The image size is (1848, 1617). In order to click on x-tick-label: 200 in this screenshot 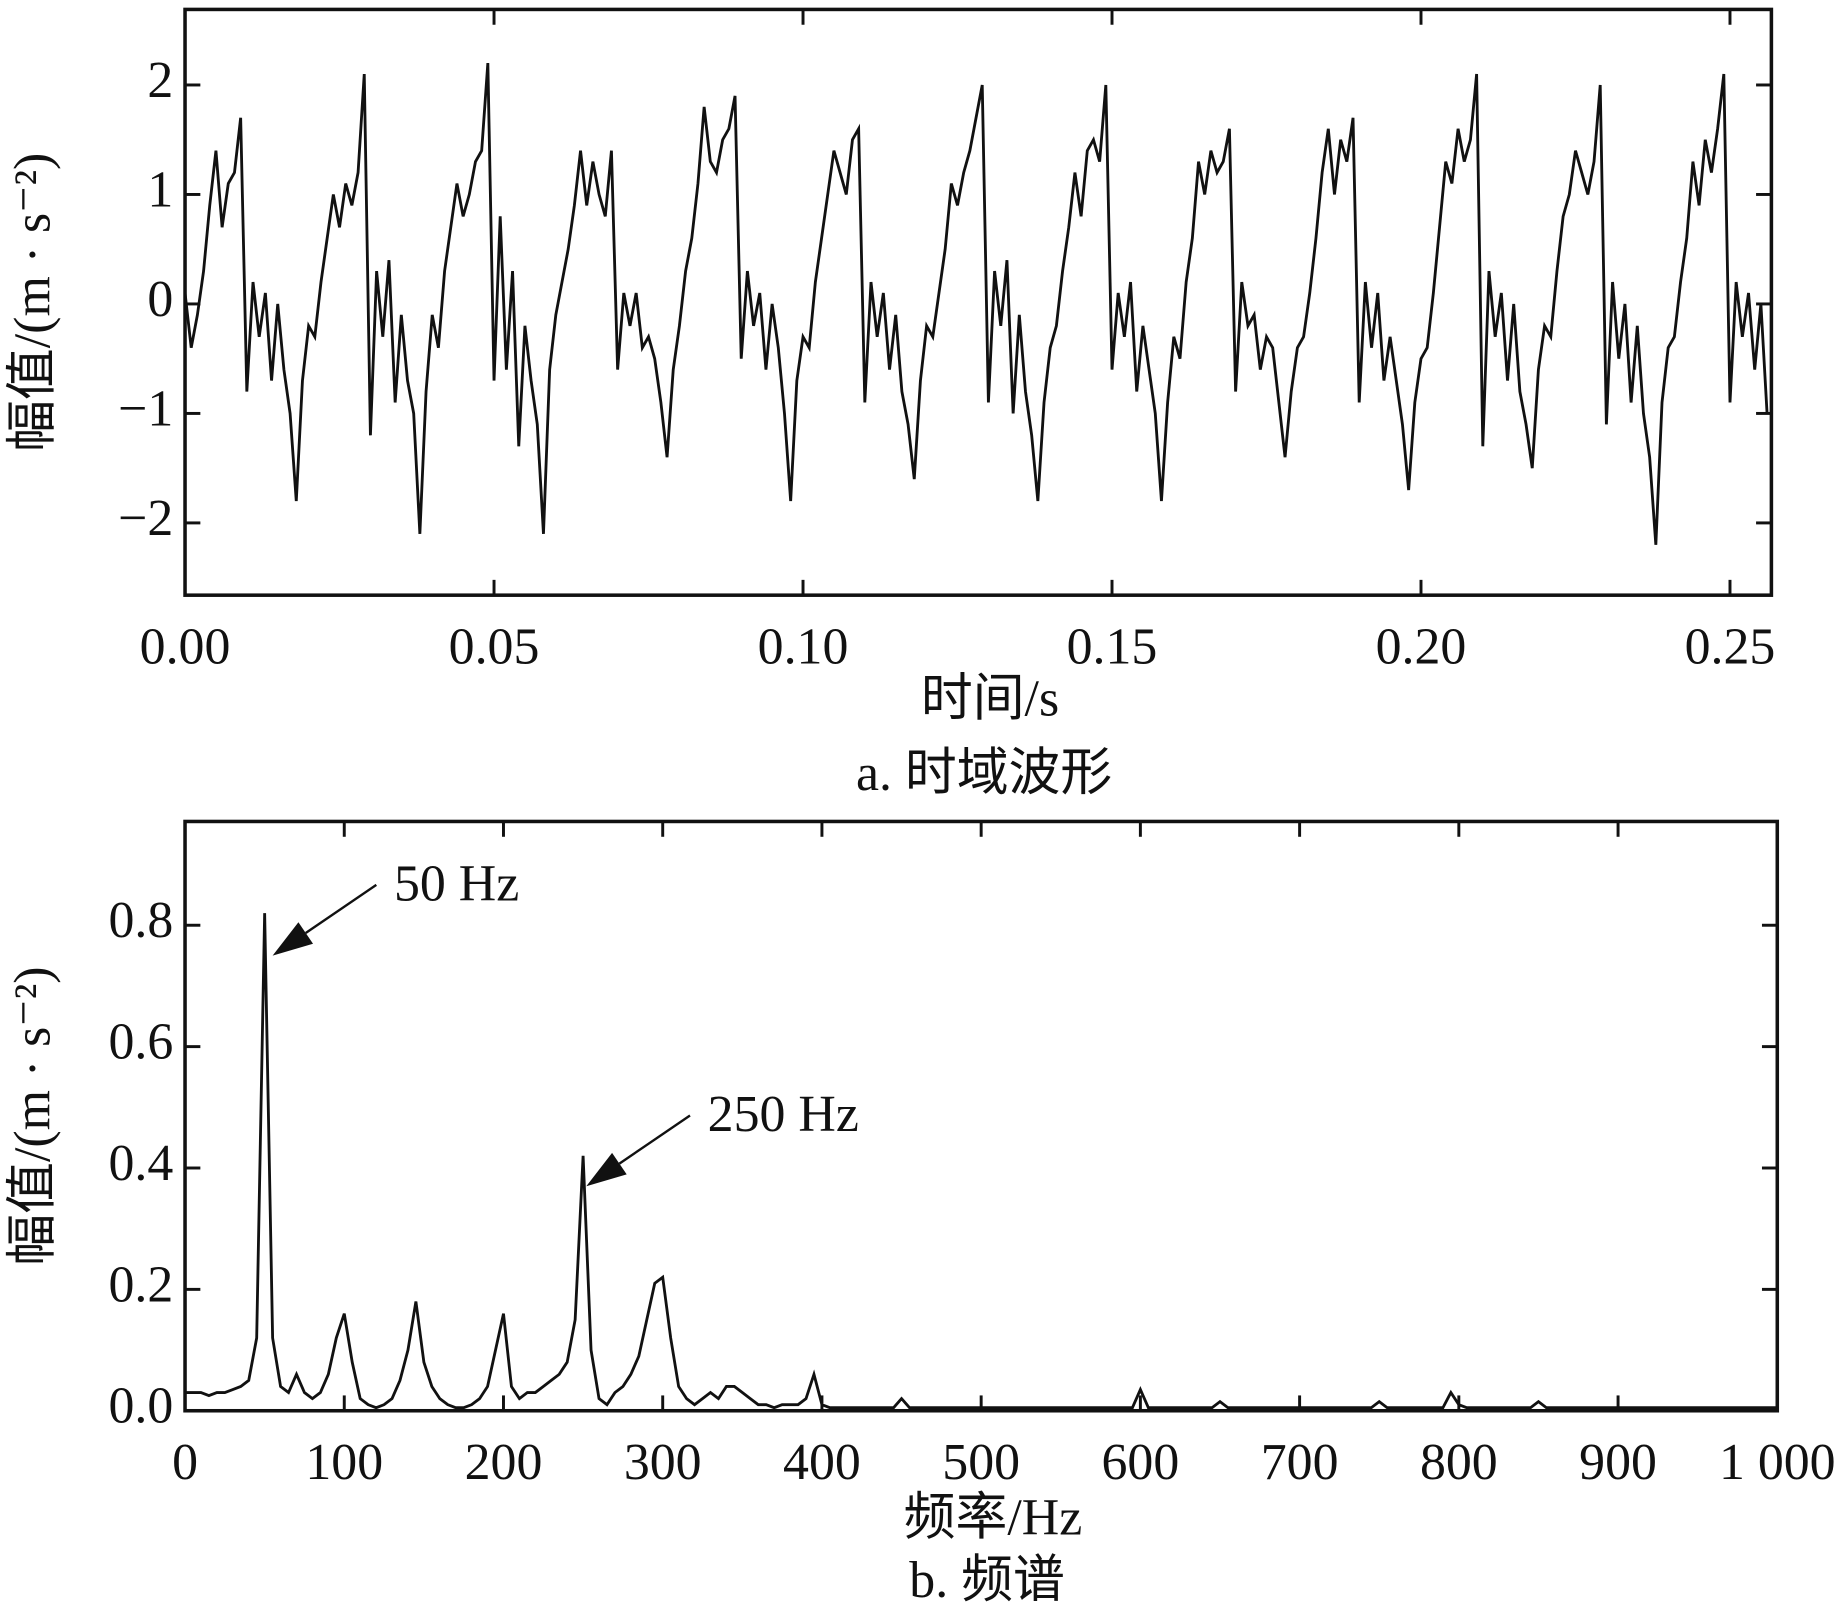, I will do `click(504, 1462)`.